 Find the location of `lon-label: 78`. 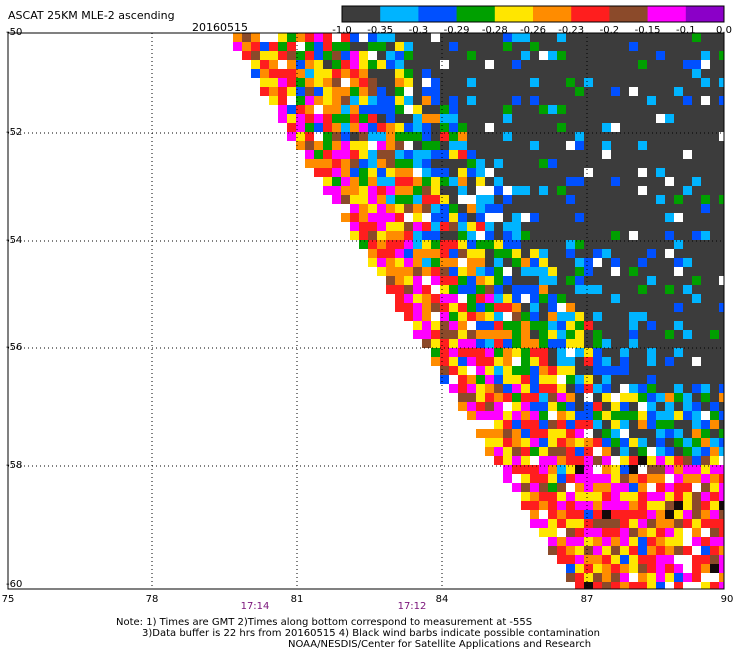

lon-label: 78 is located at coordinates (152, 599).